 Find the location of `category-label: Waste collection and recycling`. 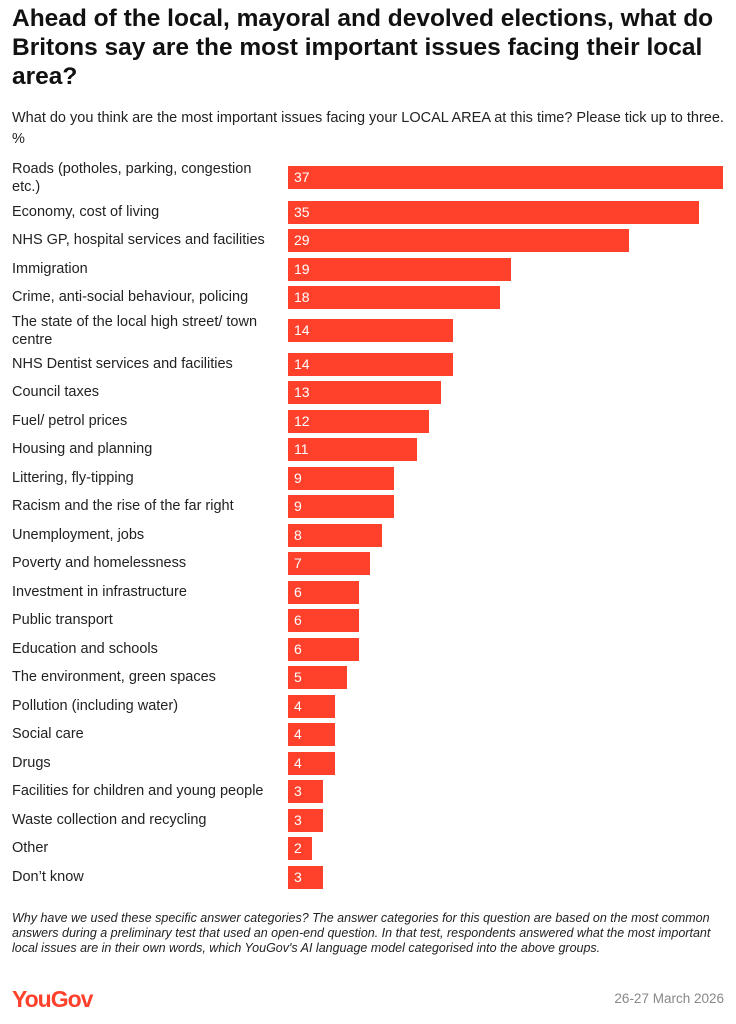

category-label: Waste collection and recycling is located at coordinates (109, 820).